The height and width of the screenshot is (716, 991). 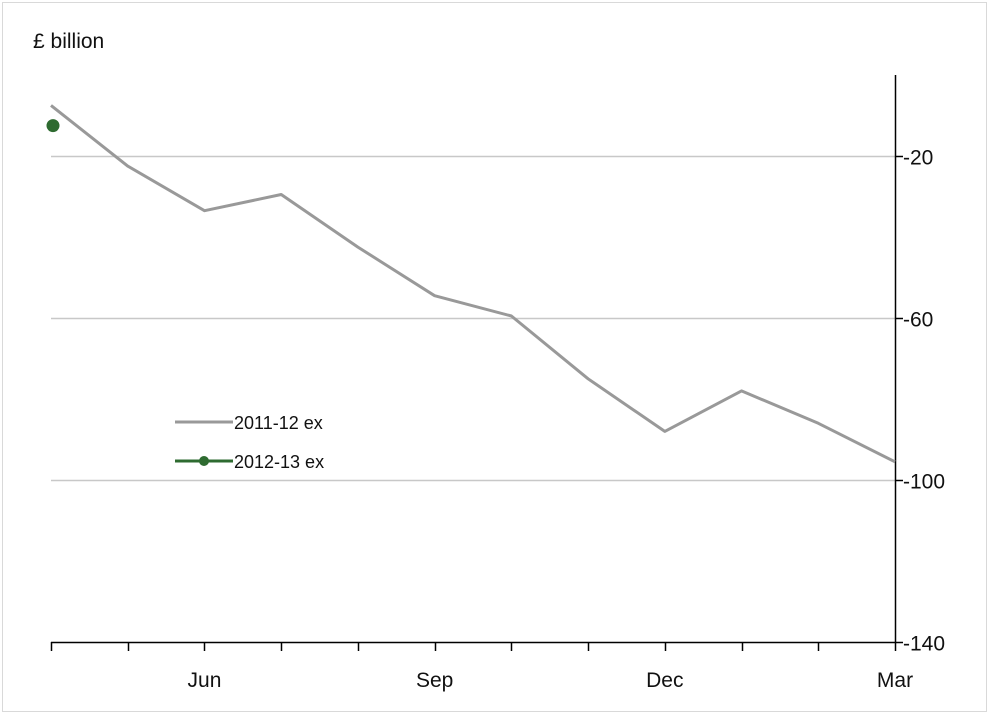 What do you see at coordinates (924, 644) in the screenshot?
I see `y-tick-label: -140` at bounding box center [924, 644].